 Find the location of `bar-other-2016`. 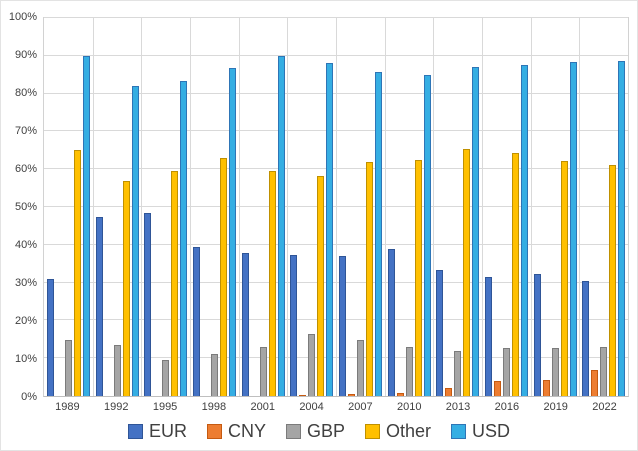

bar-other-2016 is located at coordinates (515, 274).